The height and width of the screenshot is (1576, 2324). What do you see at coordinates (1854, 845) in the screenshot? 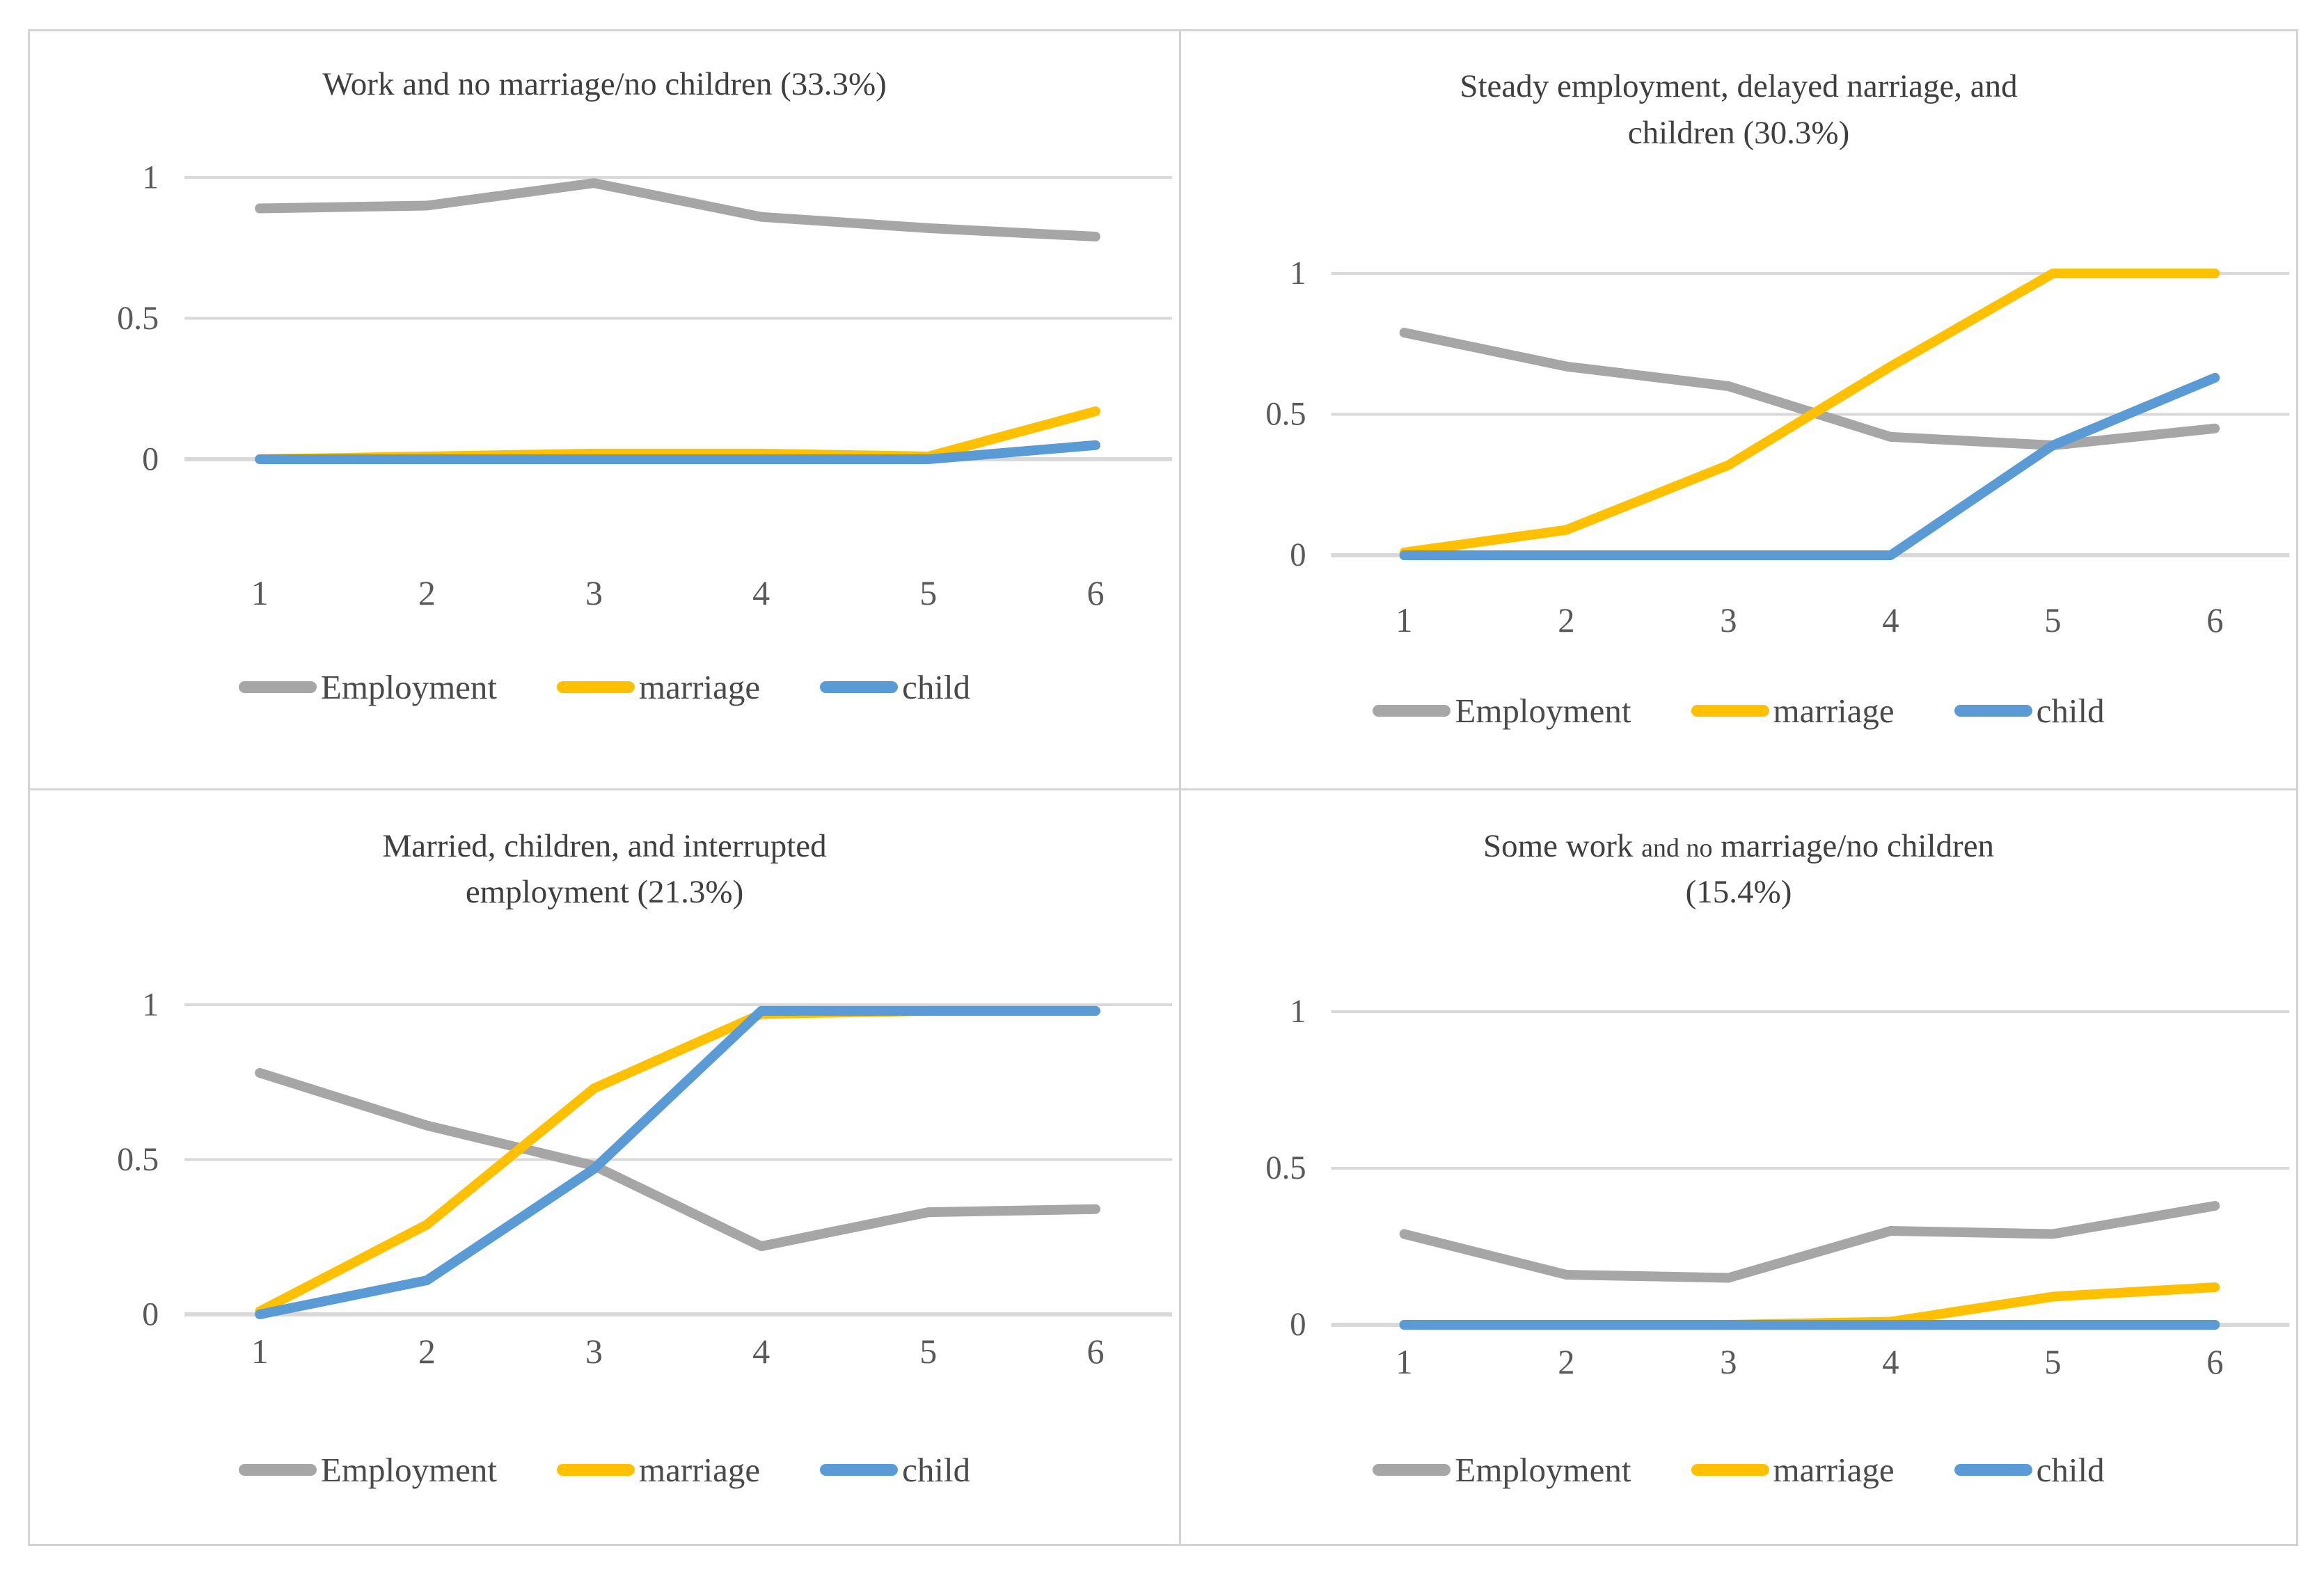
I see `title-text: marriage/no children` at bounding box center [1854, 845].